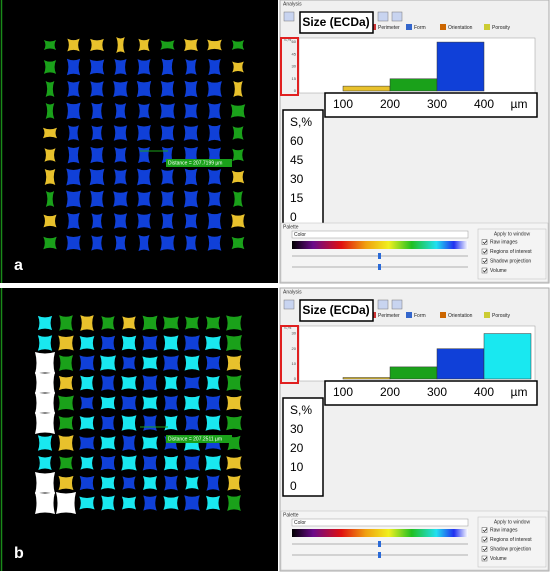 The image size is (550, 578). Describe the element at coordinates (460, 28) in the screenshot. I see `tab-label: Orientation` at that location.